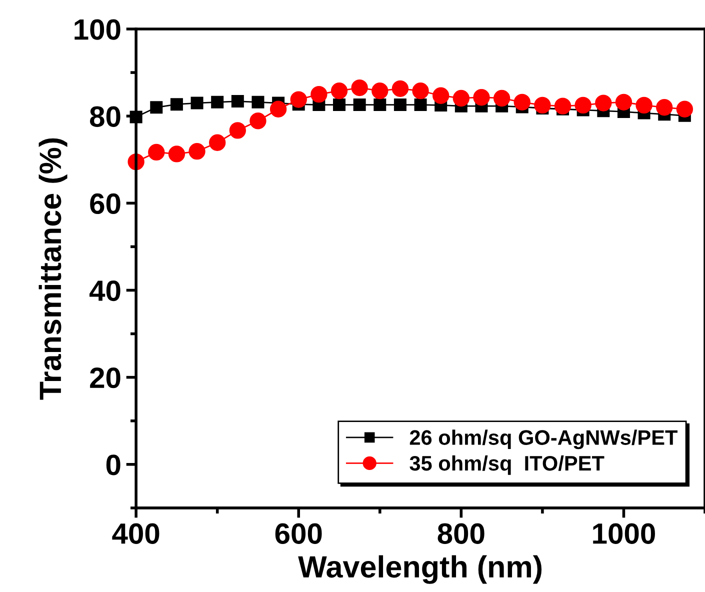 The height and width of the screenshot is (592, 705). What do you see at coordinates (113, 465) in the screenshot?
I see `y-tick-label: 0` at bounding box center [113, 465].